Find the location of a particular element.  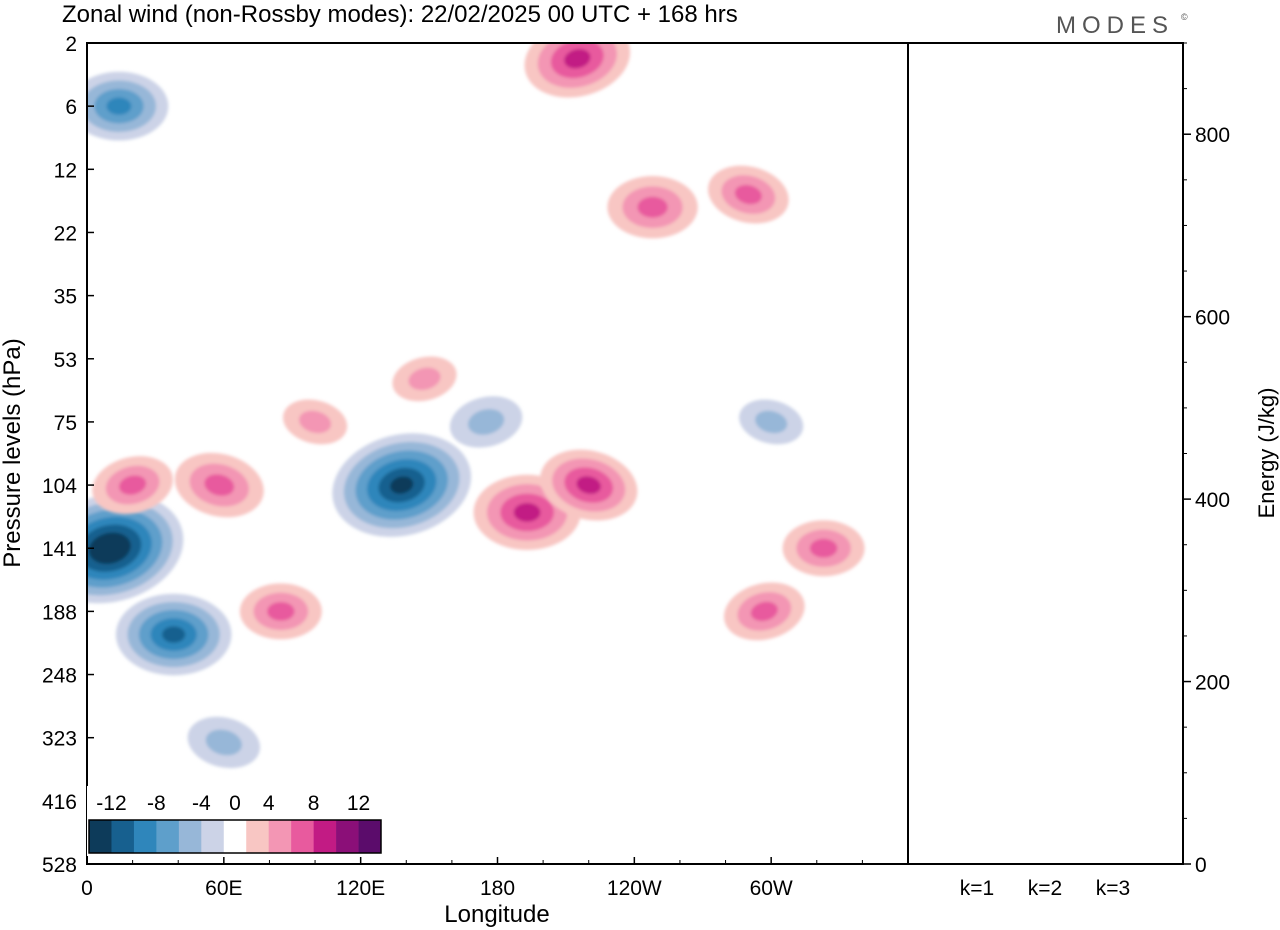

y-tick-label: 141 is located at coordinates (59, 549).